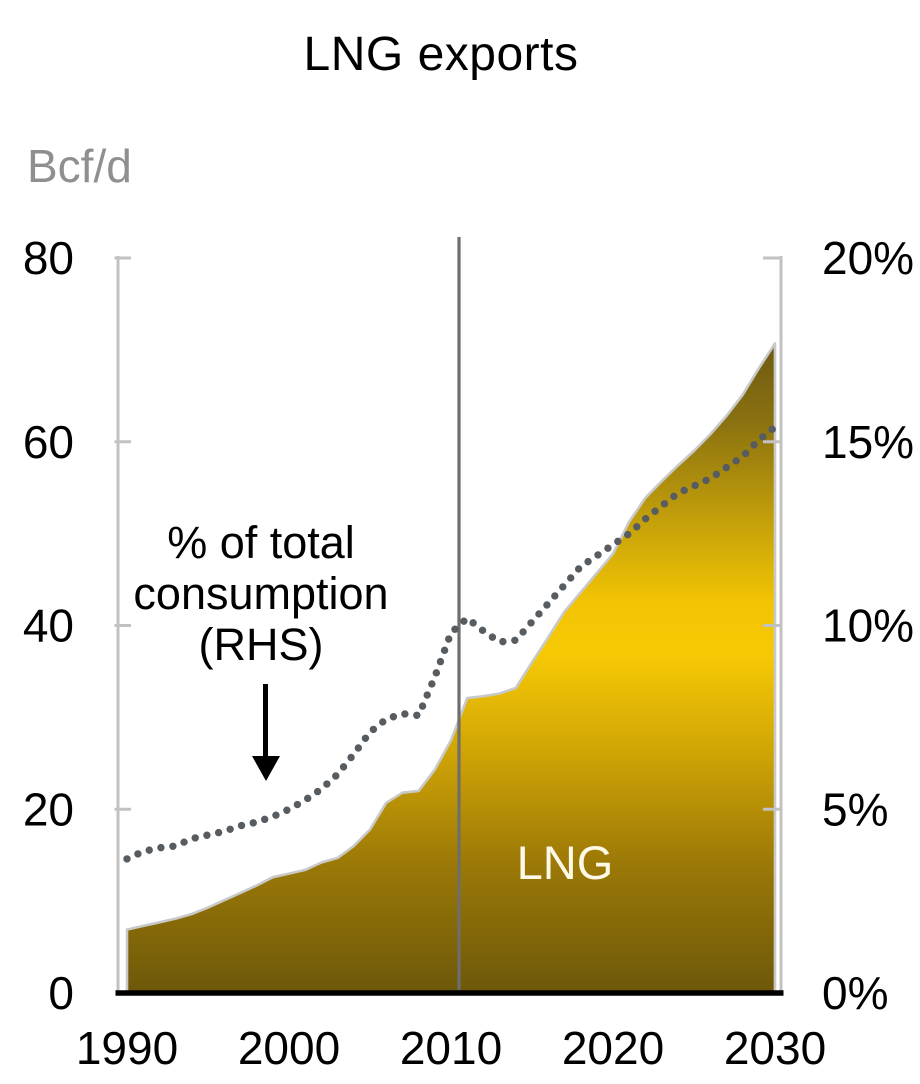 The width and height of the screenshot is (920, 1084). Describe the element at coordinates (565, 862) in the screenshot. I see `area-series-label: LNG` at that location.